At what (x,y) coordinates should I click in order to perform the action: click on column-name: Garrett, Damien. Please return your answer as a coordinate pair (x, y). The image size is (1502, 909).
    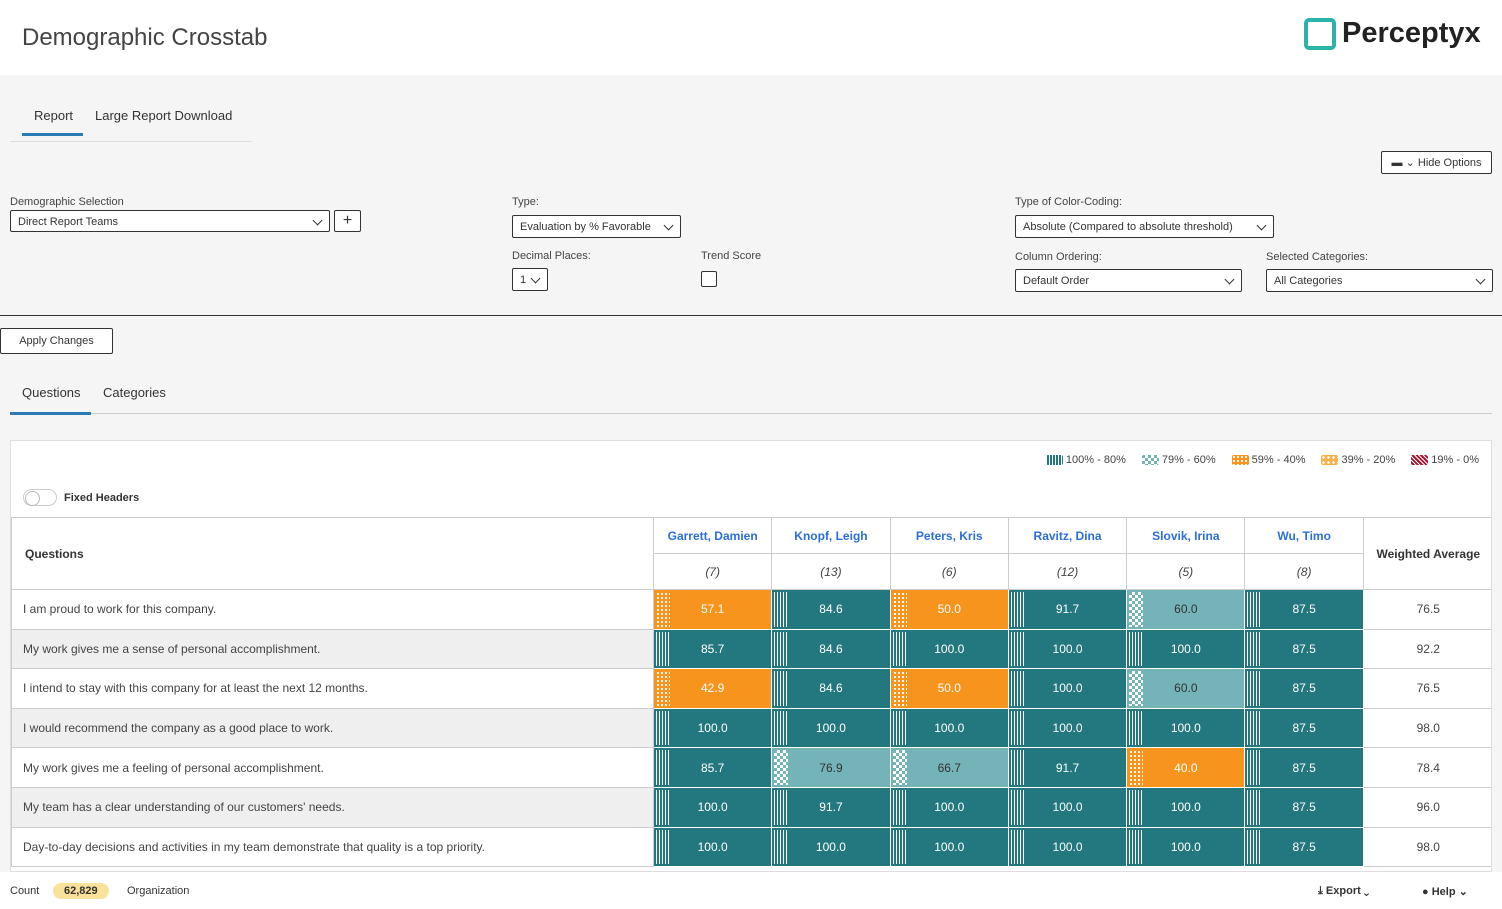
    Looking at the image, I should click on (712, 535).